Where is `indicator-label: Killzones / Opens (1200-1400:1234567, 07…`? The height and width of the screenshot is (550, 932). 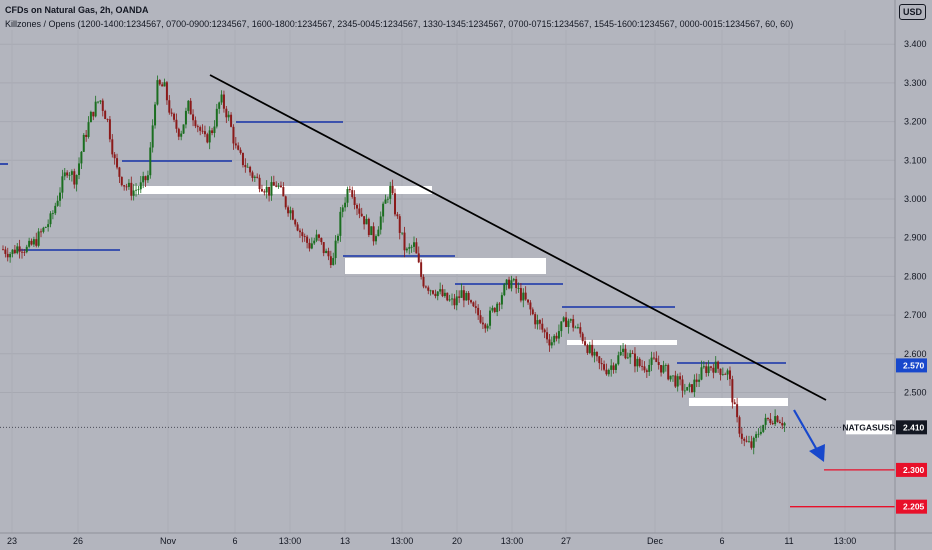 indicator-label: Killzones / Opens (1200-1400:1234567, 07… is located at coordinates (399, 24).